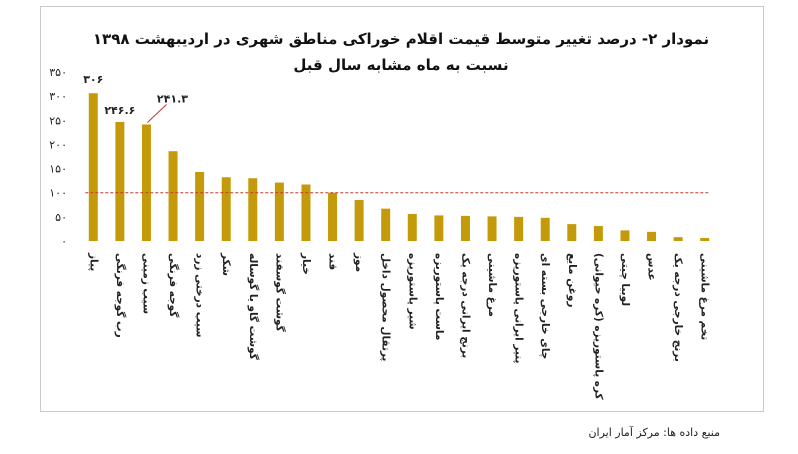 This screenshot has width=798, height=454. What do you see at coordinates (465, 305) in the screenshot?
I see `category-label: برنج ایرانی درجه یک` at bounding box center [465, 305].